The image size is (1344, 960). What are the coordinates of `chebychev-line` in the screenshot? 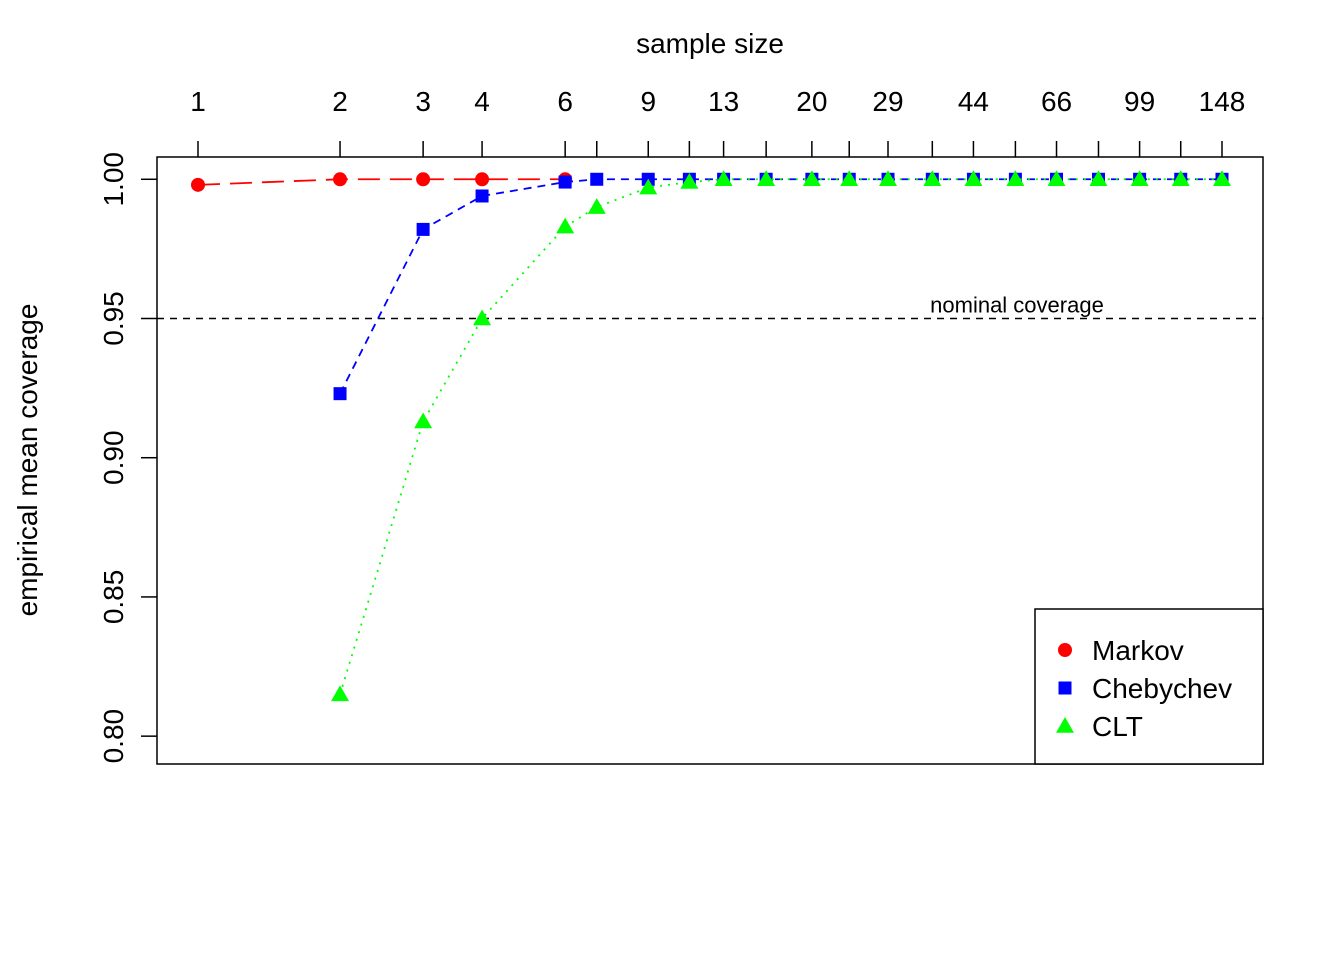 It's located at (780, 286).